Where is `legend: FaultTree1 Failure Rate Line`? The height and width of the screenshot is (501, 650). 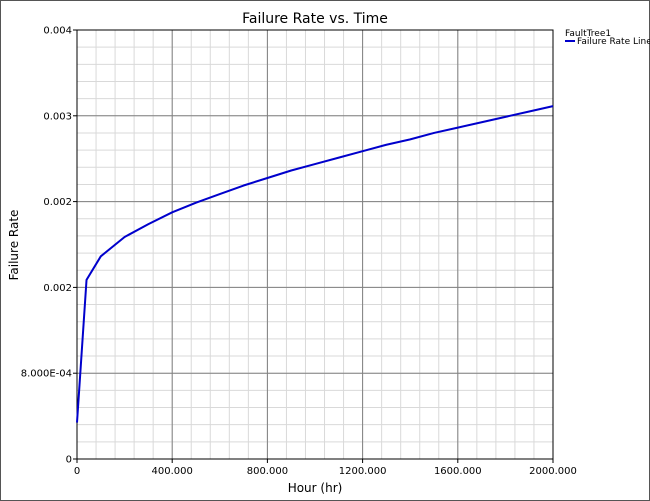
legend: FaultTree1 Failure Rate Line is located at coordinates (607, 38).